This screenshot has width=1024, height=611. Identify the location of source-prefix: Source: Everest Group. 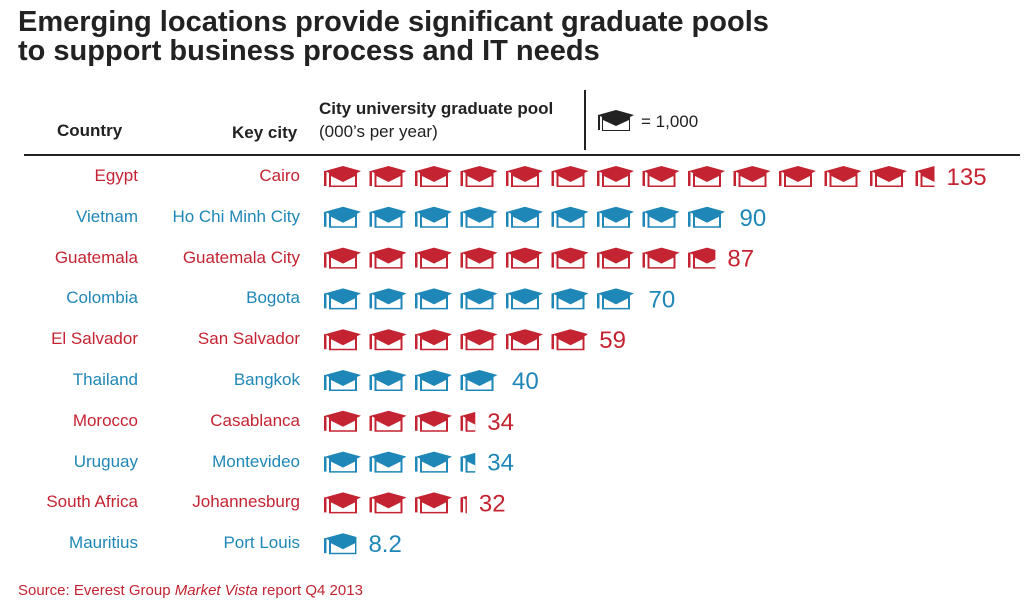
(96, 590).